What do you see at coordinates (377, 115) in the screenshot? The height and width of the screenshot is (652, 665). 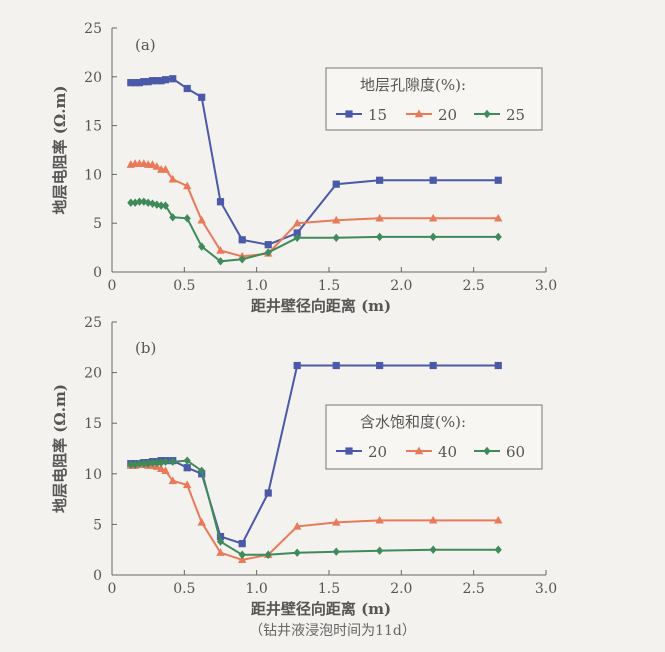 I see `legend-15-label: 15` at bounding box center [377, 115].